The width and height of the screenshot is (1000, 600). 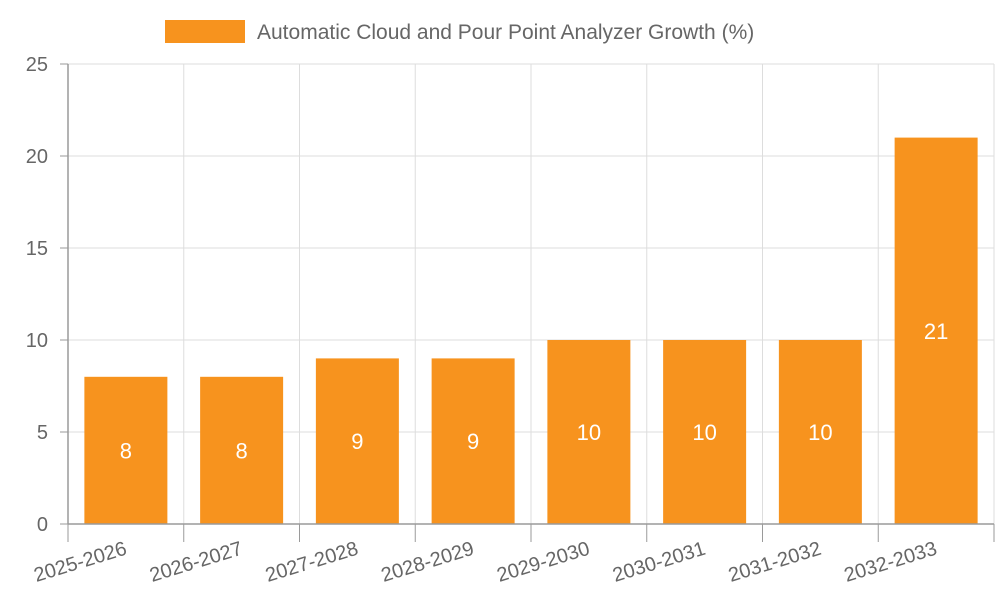 I want to click on bar-data-label: 21, so click(x=936, y=331).